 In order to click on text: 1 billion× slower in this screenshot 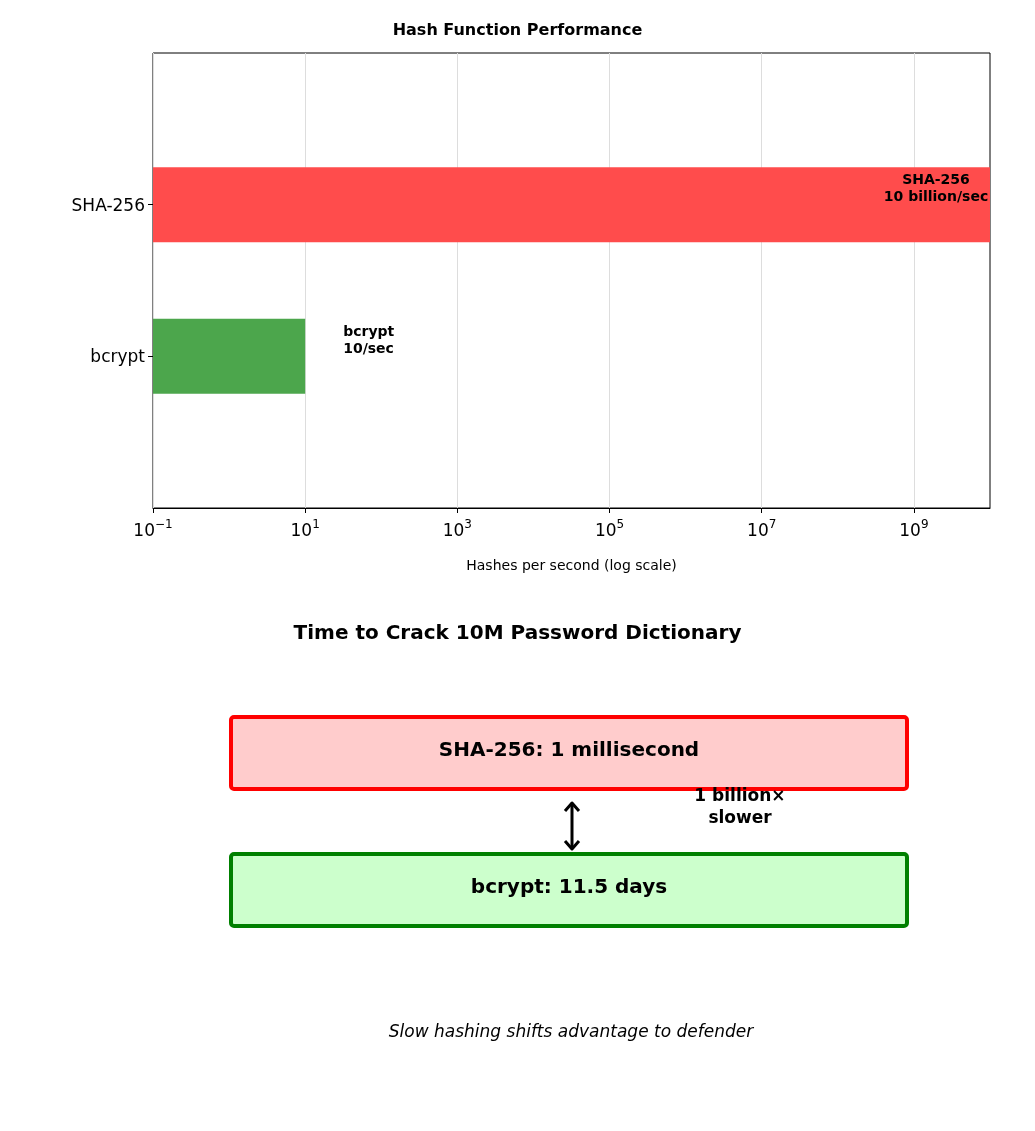, I will do `click(740, 806)`.